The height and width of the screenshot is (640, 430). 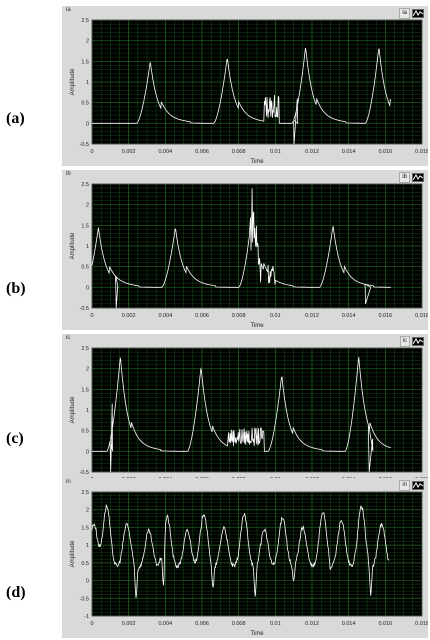 I want to click on plot-legend: ib, so click(x=411, y=177).